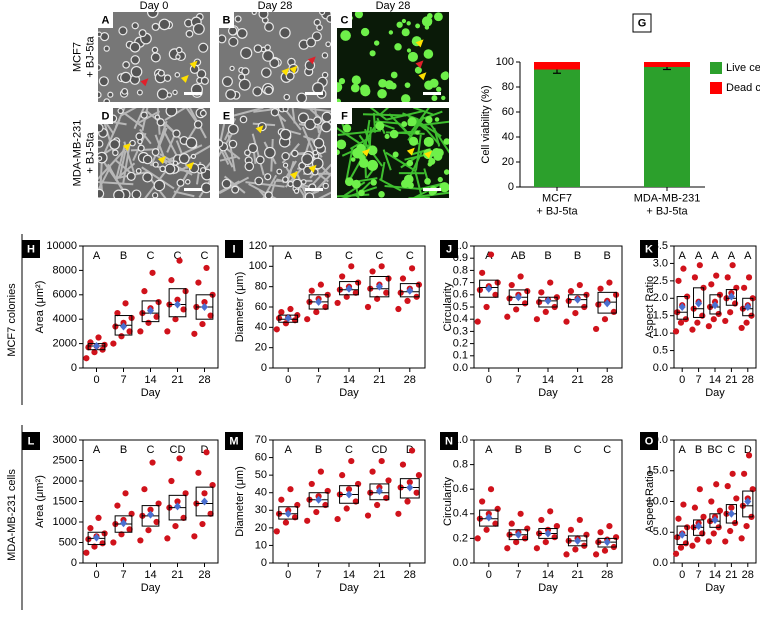 This screenshot has height=625, width=760. I want to click on group-letter: BC, so click(714, 450).